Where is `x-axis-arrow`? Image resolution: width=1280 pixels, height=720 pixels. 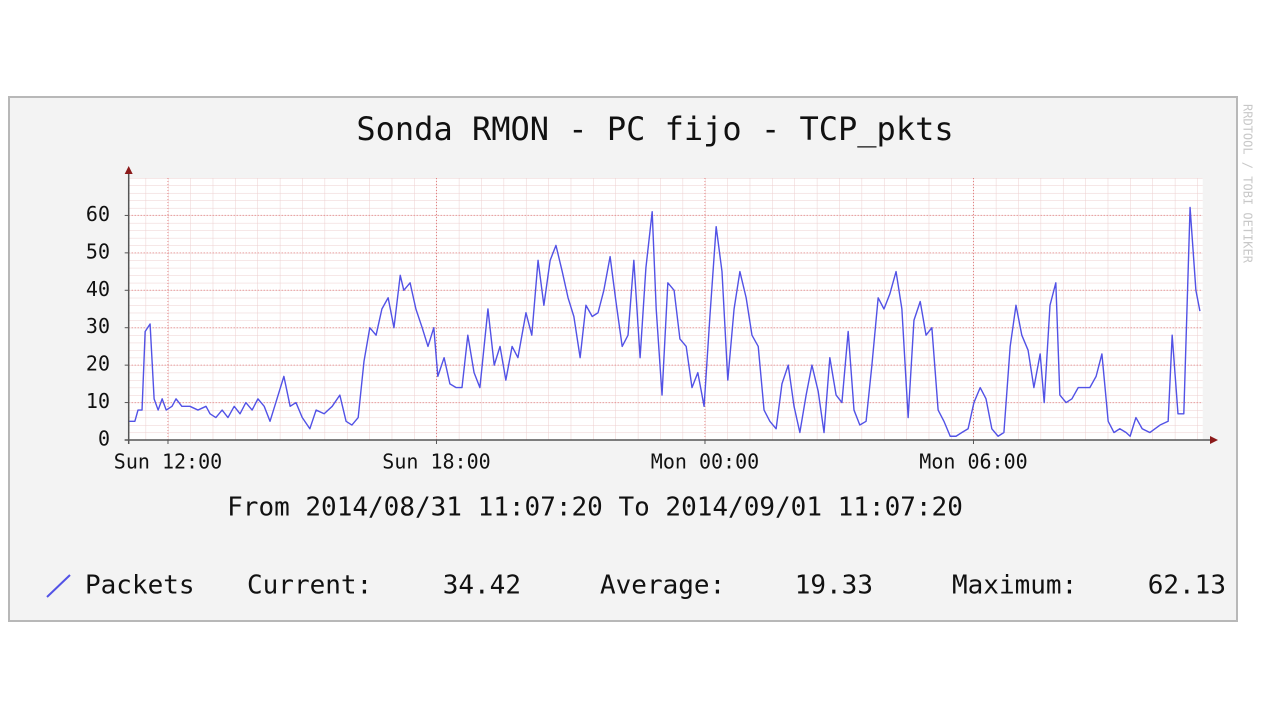
x-axis-arrow is located at coordinates (1214, 440).